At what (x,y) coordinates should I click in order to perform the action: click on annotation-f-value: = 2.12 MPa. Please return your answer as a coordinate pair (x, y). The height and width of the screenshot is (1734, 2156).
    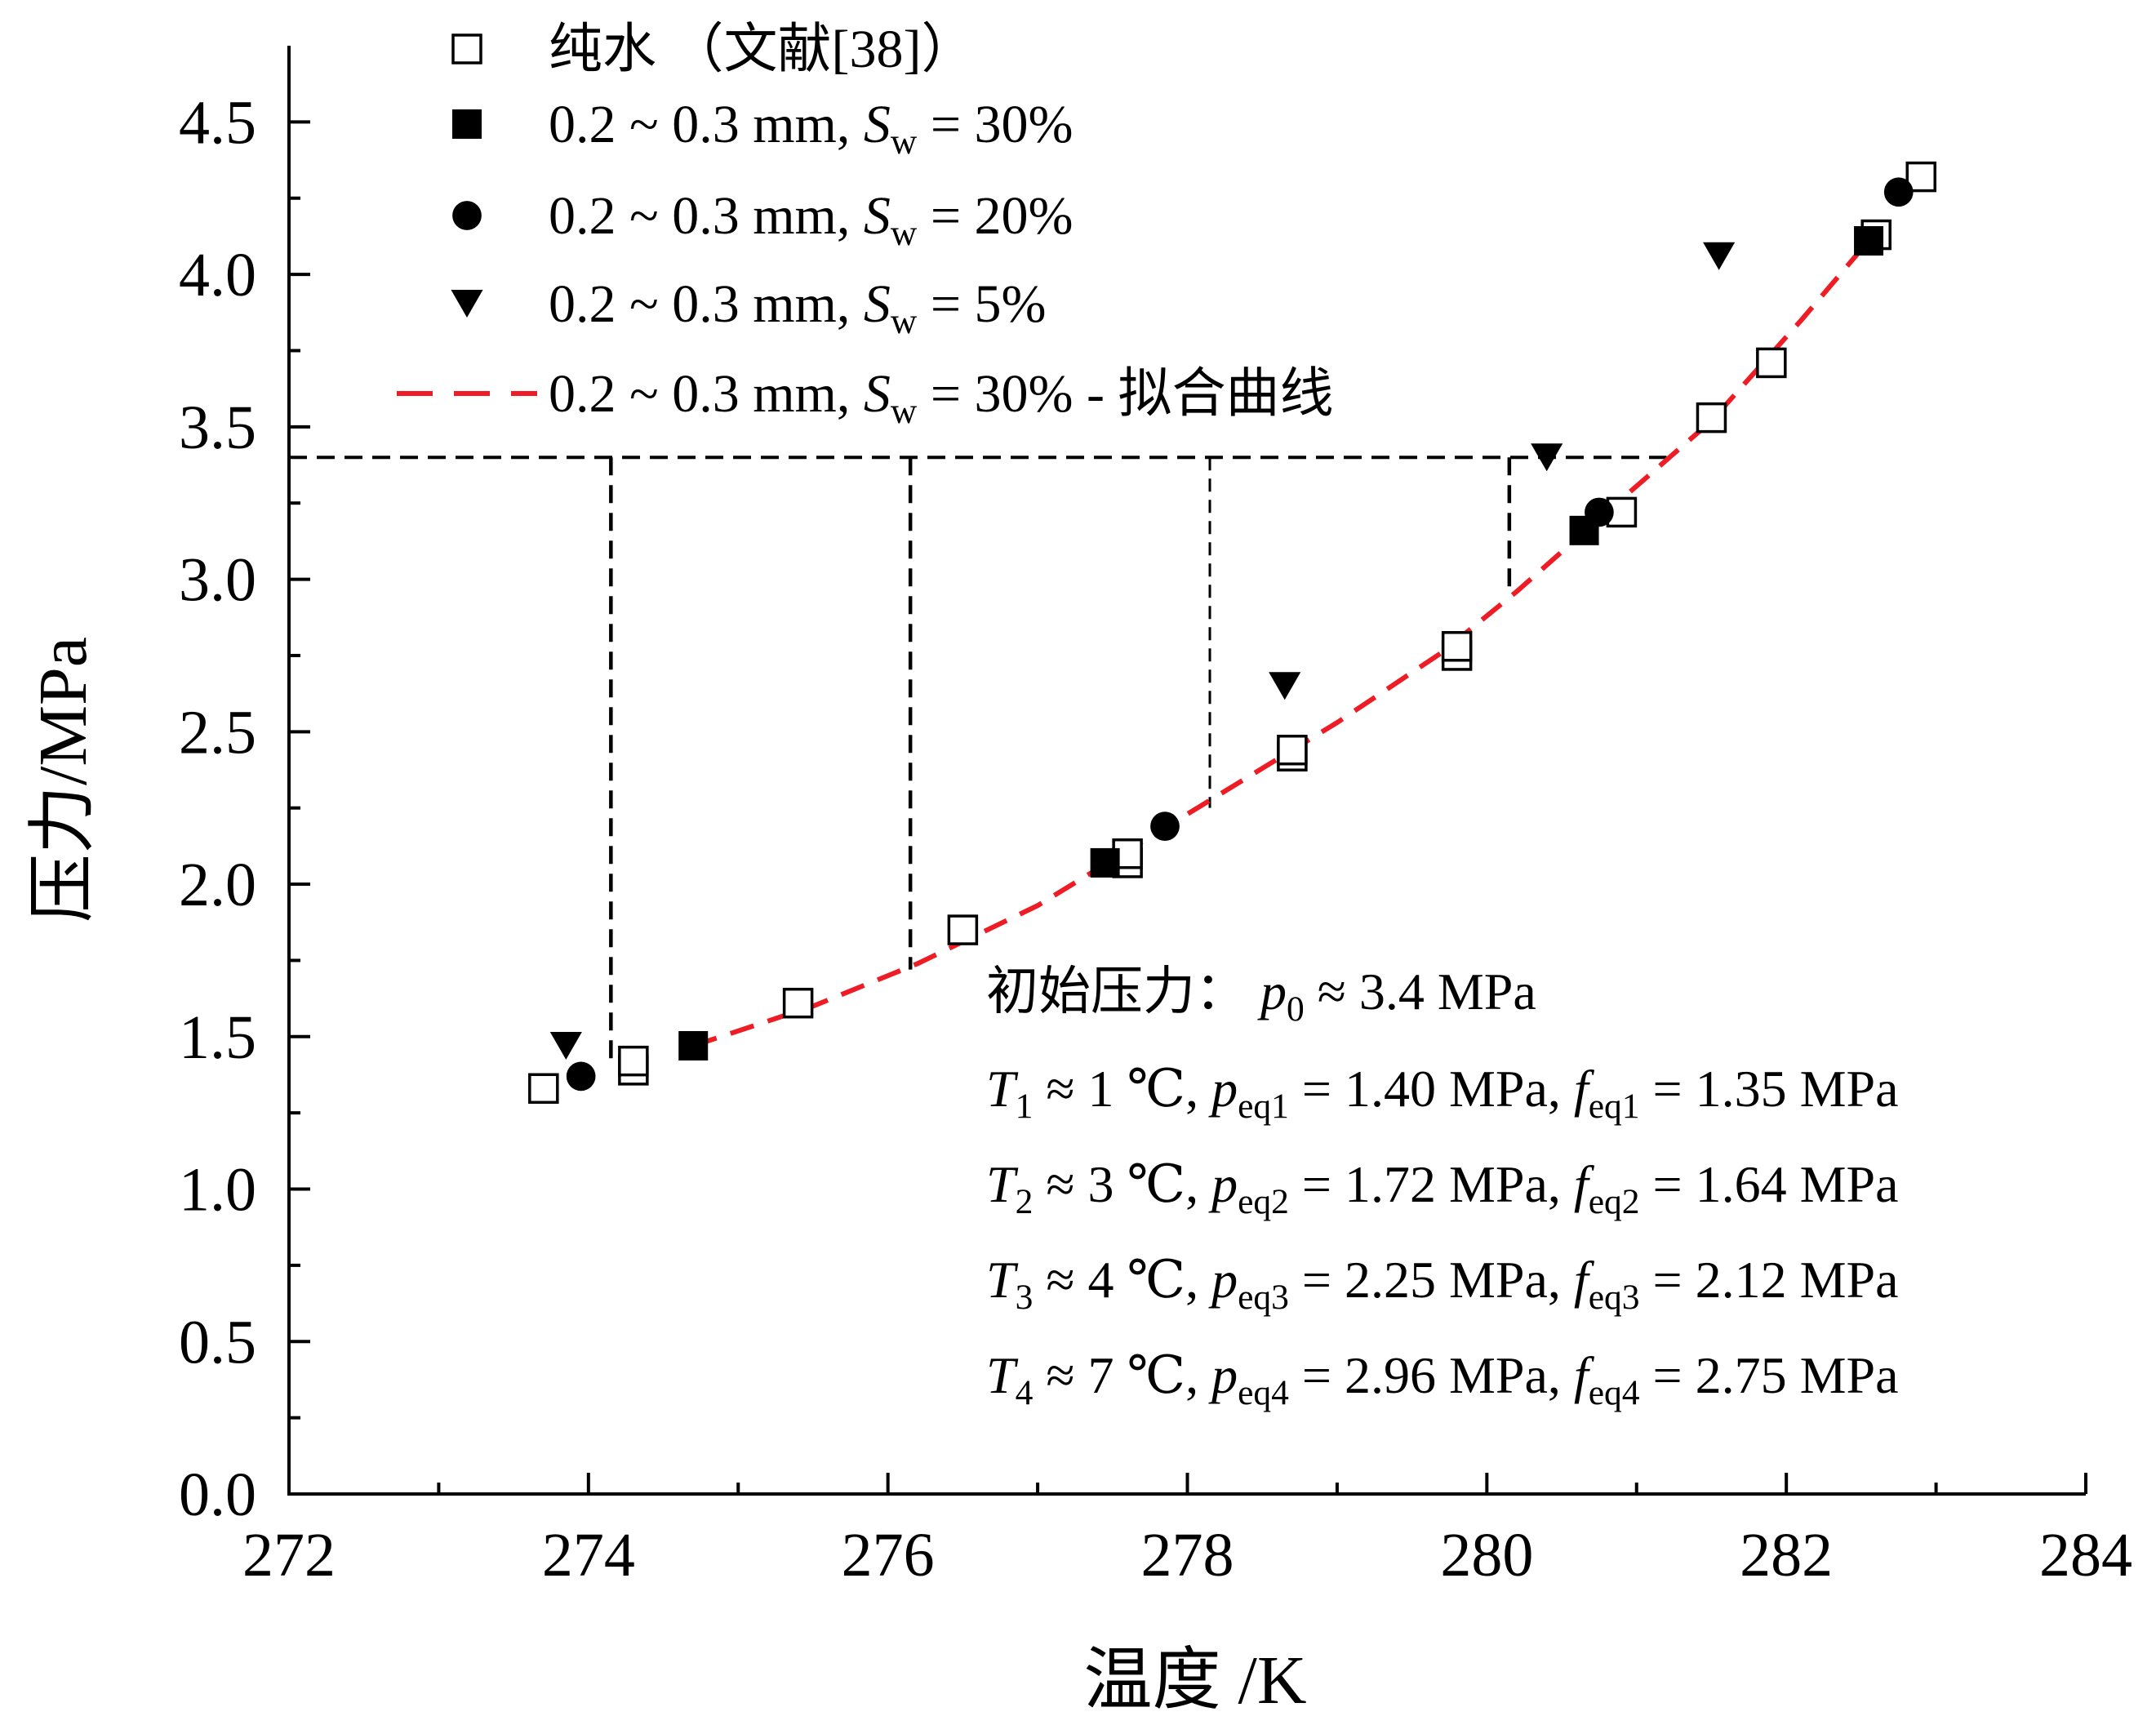
    Looking at the image, I should click on (1769, 1280).